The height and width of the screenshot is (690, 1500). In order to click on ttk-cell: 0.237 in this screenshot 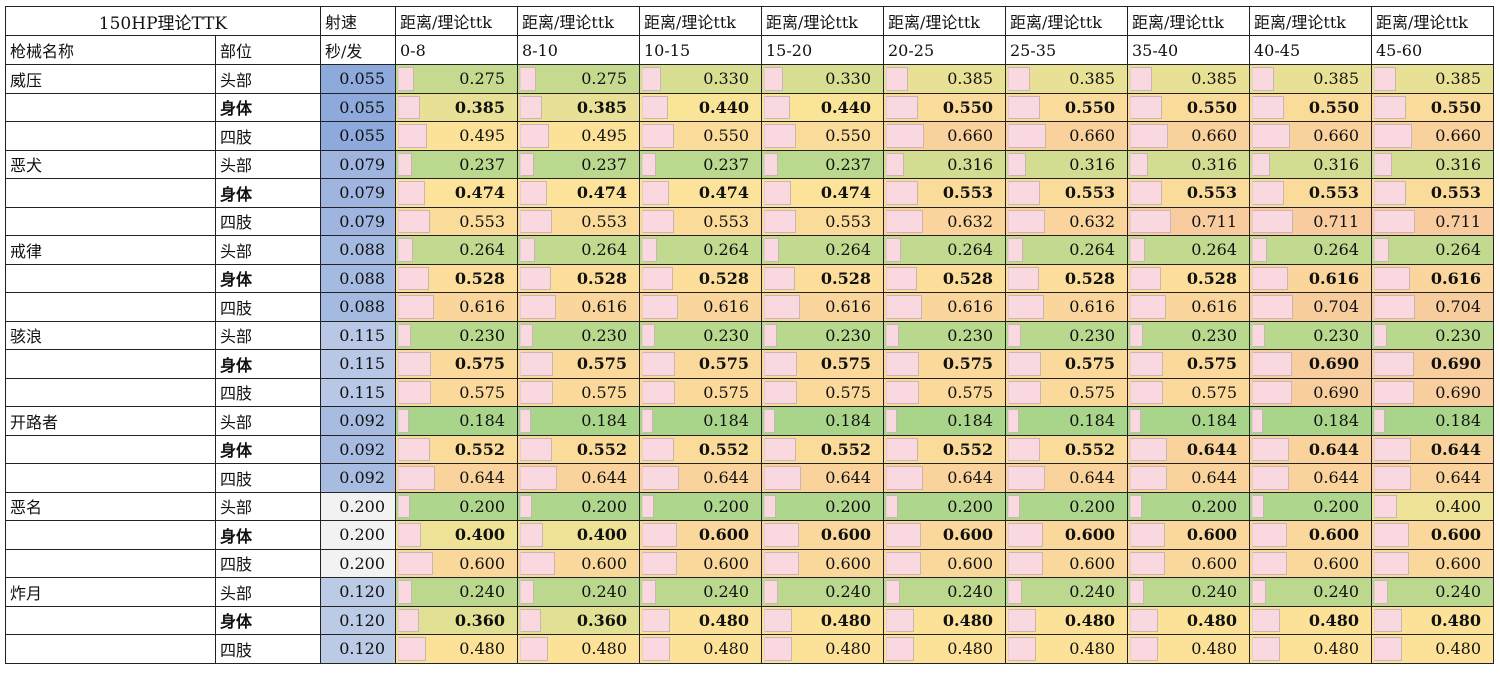, I will do `click(456, 164)`.